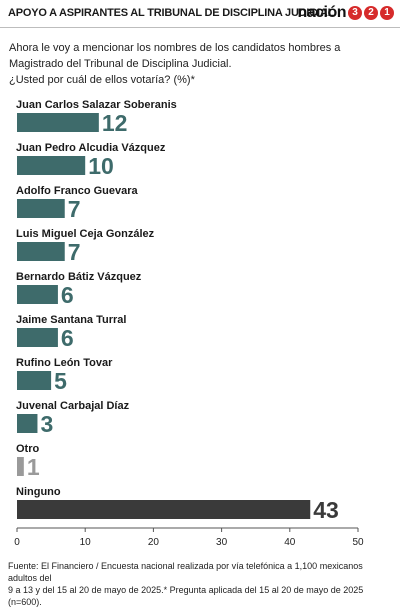  I want to click on category-label: Luis Miguel Ceja González, so click(85, 234).